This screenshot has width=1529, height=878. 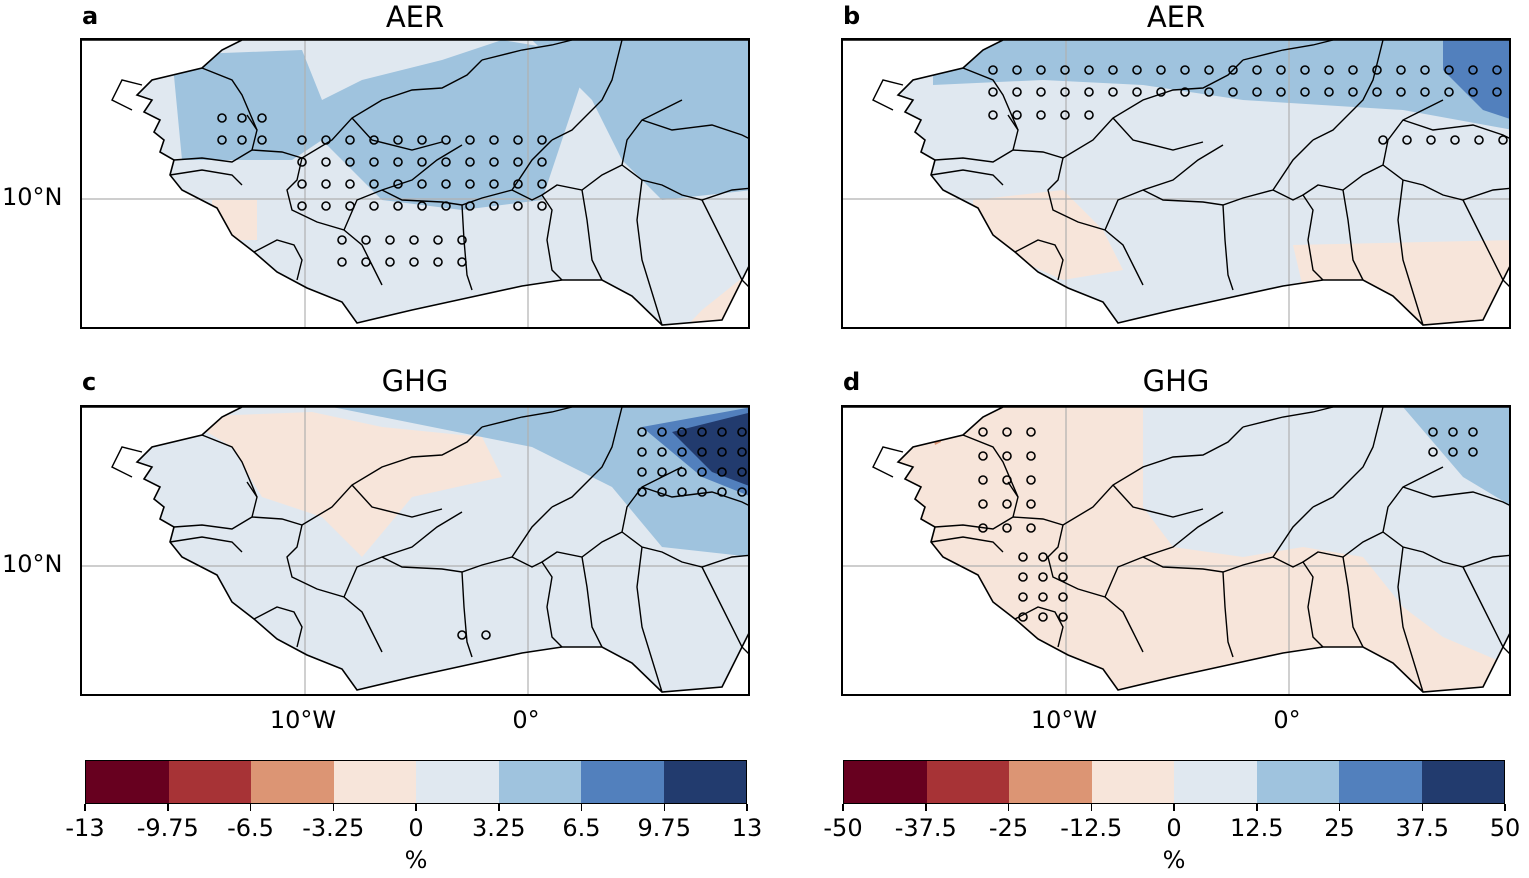 What do you see at coordinates (1091, 828) in the screenshot?
I see `colorbar-tick-label: -12.5` at bounding box center [1091, 828].